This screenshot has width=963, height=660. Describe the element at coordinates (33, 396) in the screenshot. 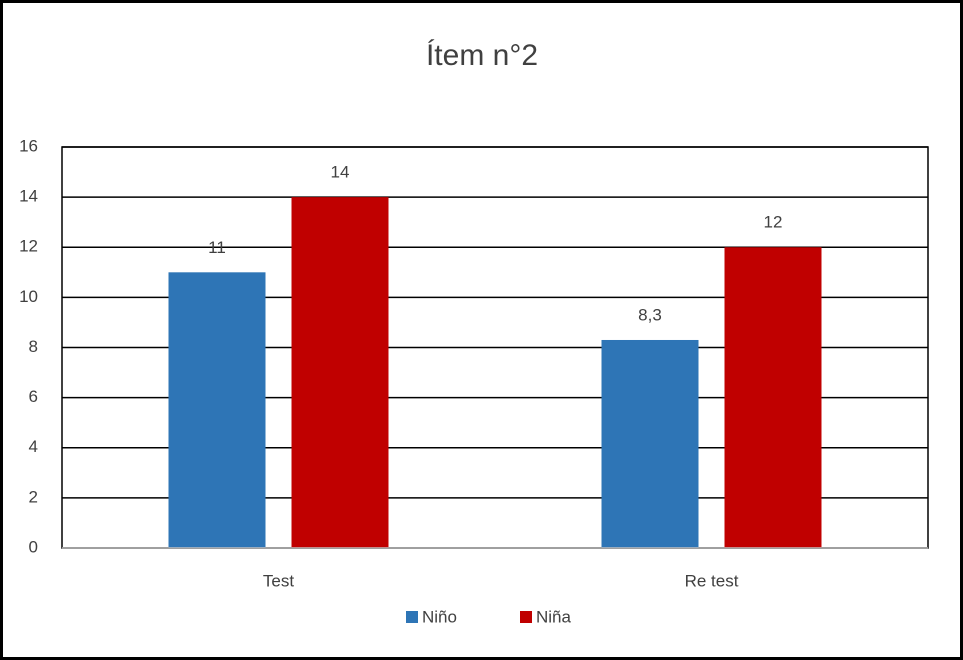

I see `y-tick-label: 6` at that location.